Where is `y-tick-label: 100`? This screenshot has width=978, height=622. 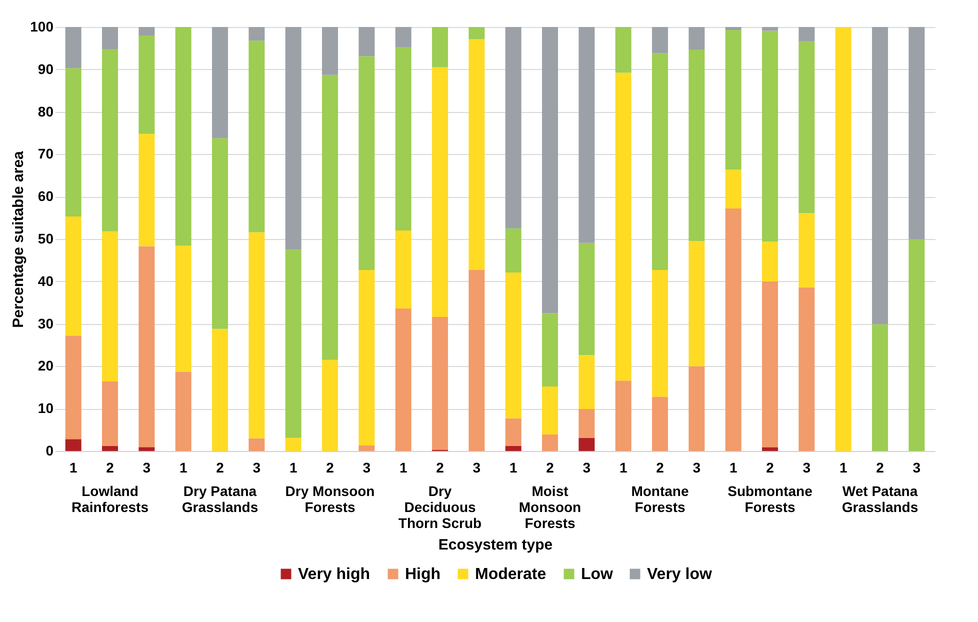 y-tick-label: 100 is located at coordinates (42, 26).